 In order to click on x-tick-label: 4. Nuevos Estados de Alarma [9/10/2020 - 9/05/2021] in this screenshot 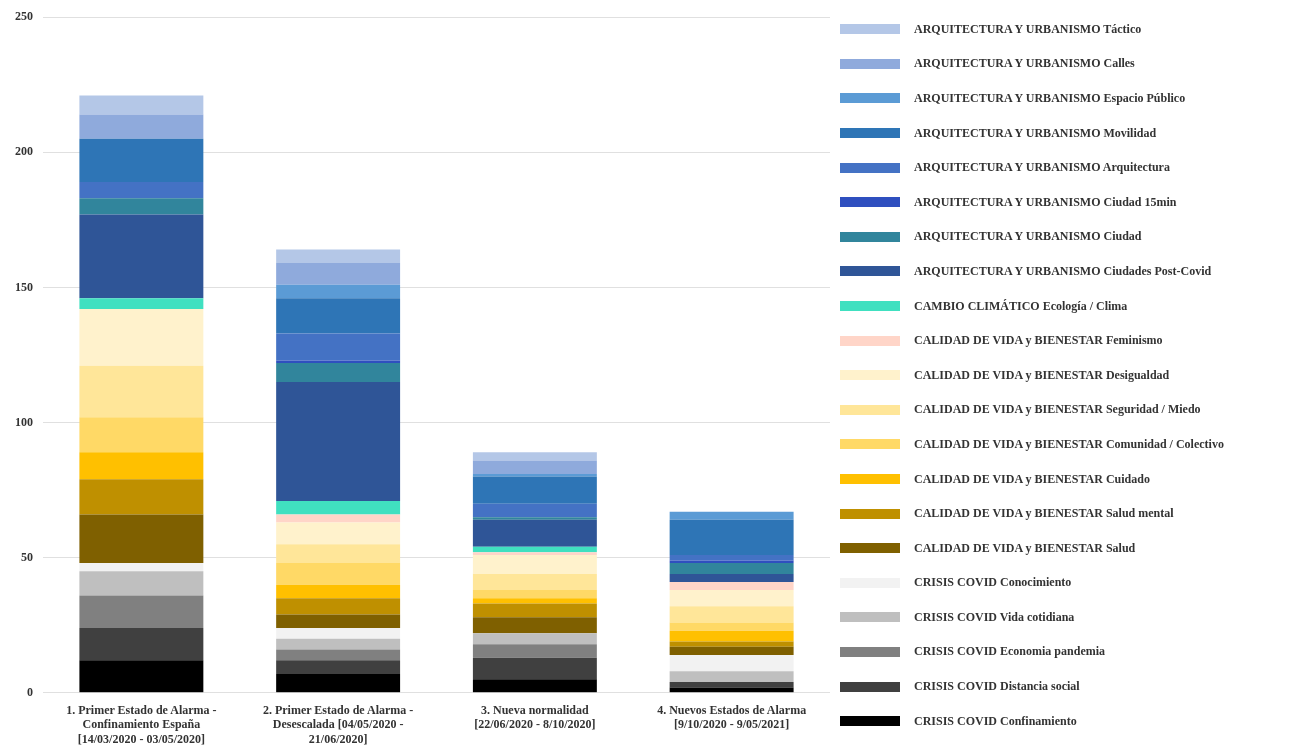, I will do `click(732, 717)`.